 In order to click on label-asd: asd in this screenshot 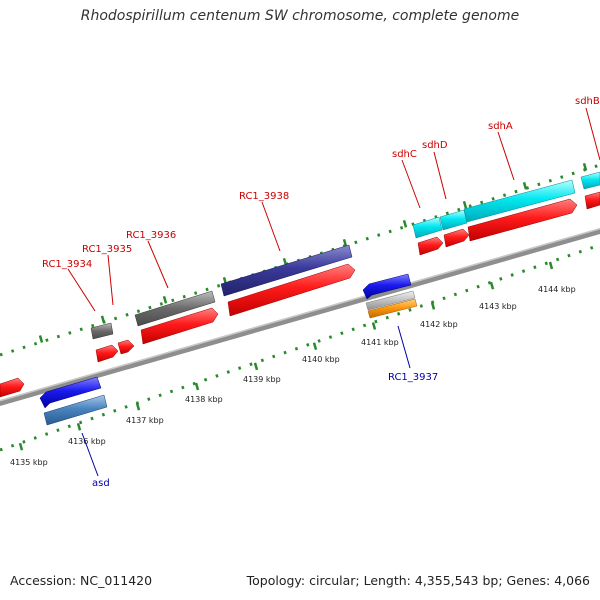, I will do `click(101, 483)`.